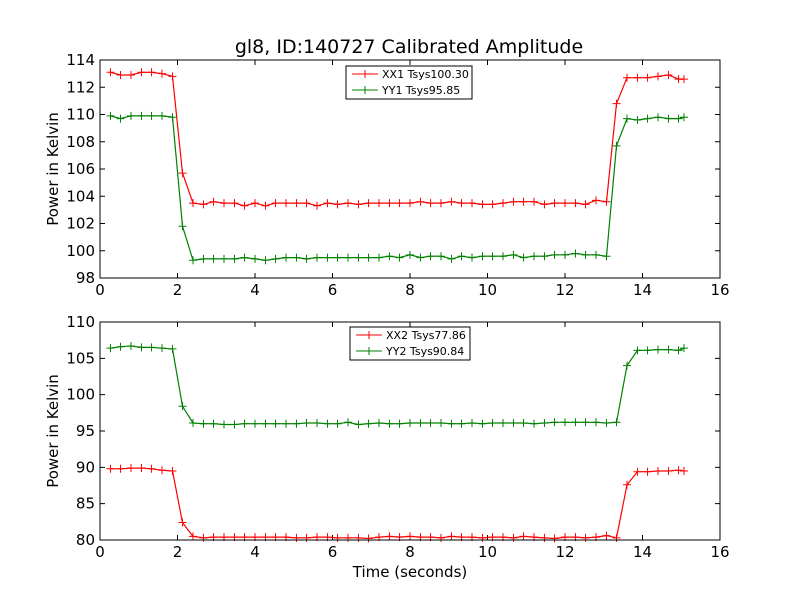 The height and width of the screenshot is (600, 800). I want to click on top-x-tick-label: 16, so click(719, 290).